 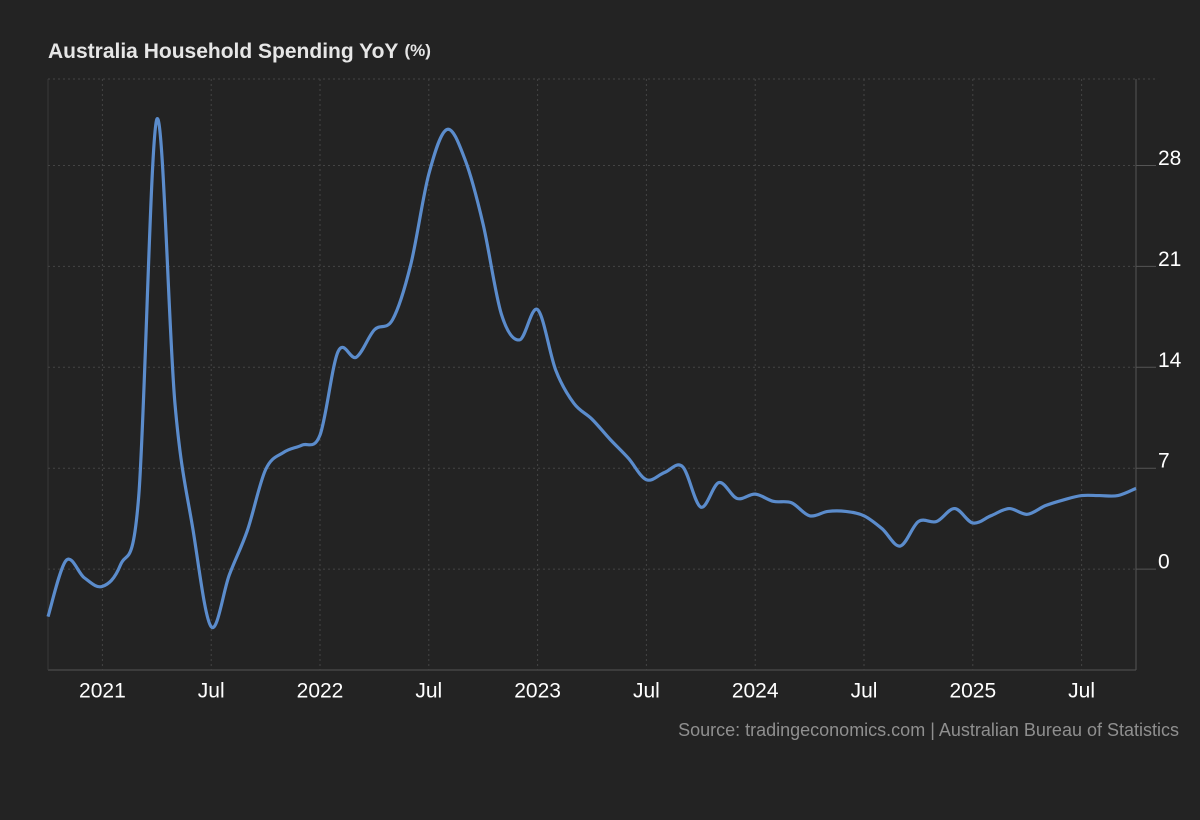 I want to click on chart-title: Australia Household Spending YoY (%), so click(x=239, y=51).